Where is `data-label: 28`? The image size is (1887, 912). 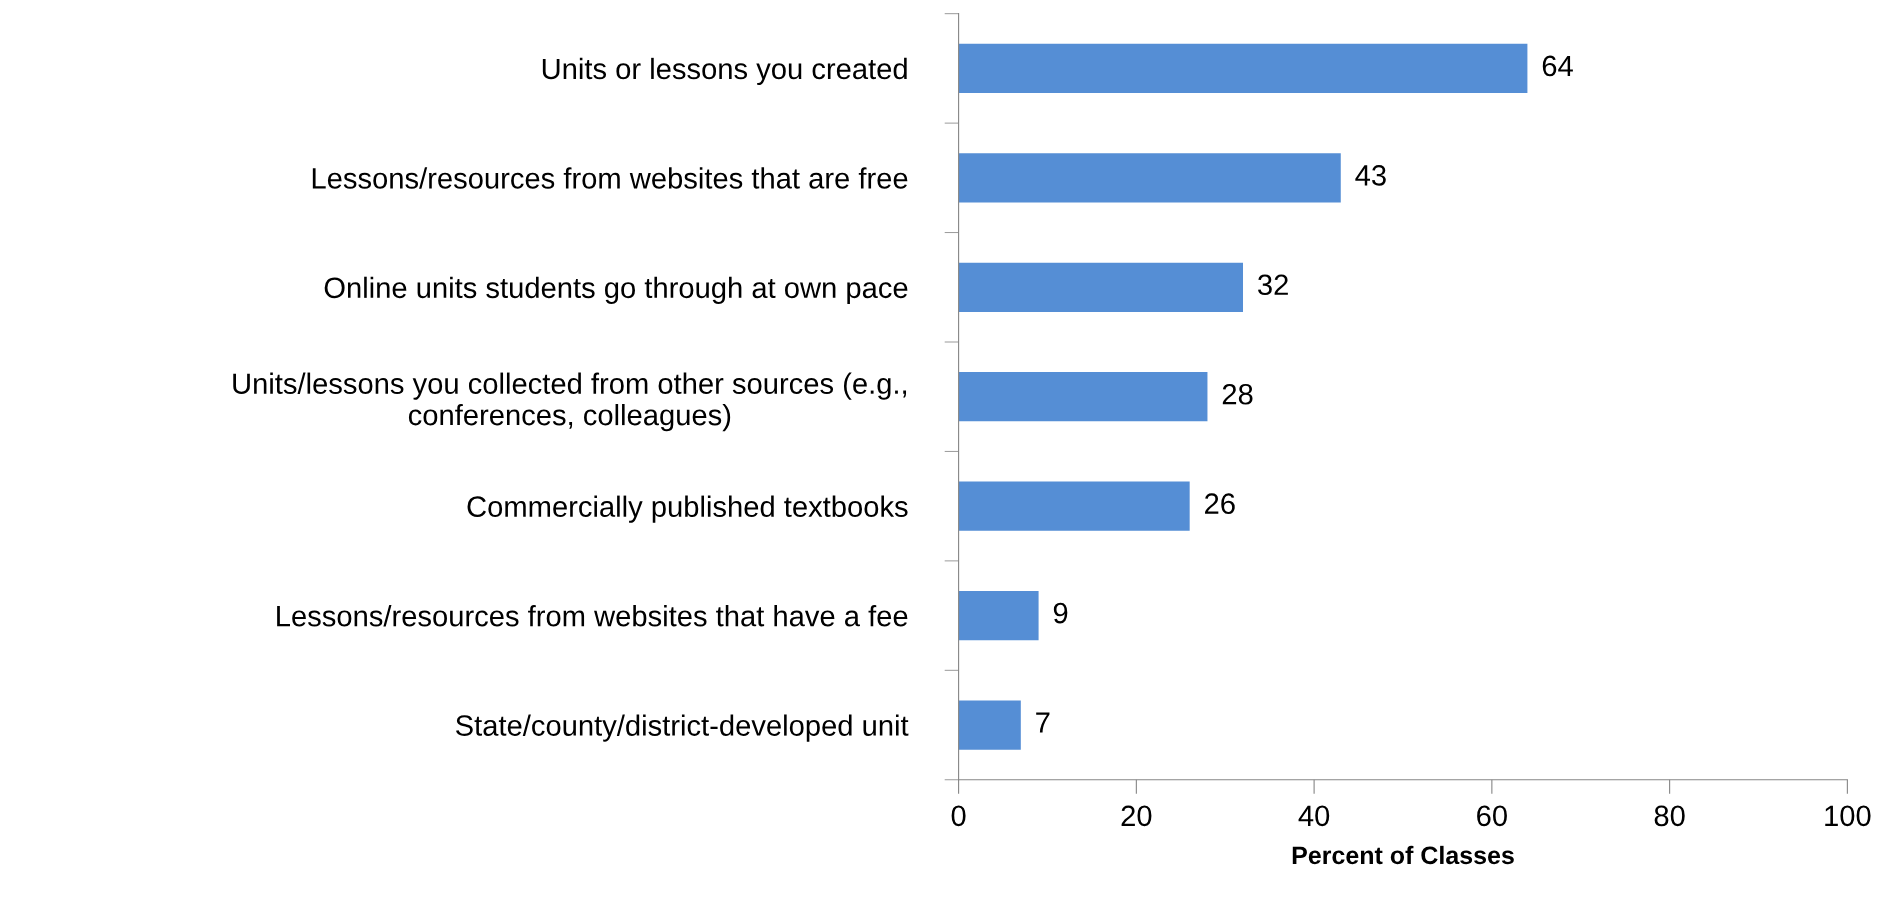 data-label: 28 is located at coordinates (1237, 394).